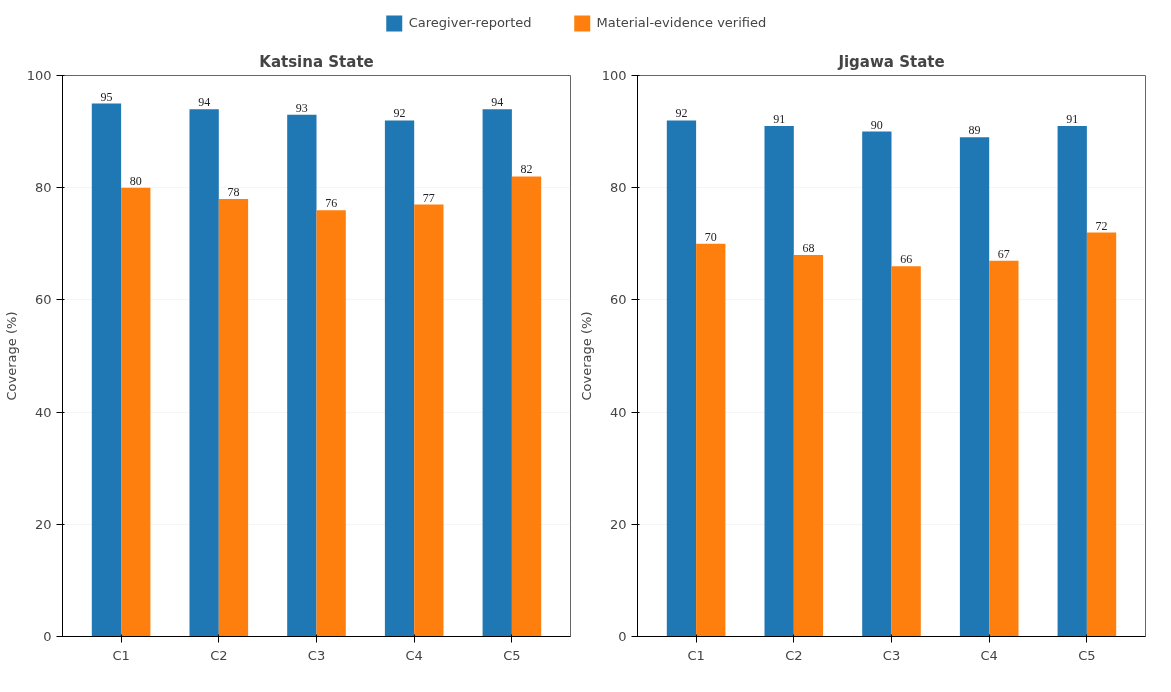 The width and height of the screenshot is (1171, 692). I want to click on data-label: 93, so click(301, 107).